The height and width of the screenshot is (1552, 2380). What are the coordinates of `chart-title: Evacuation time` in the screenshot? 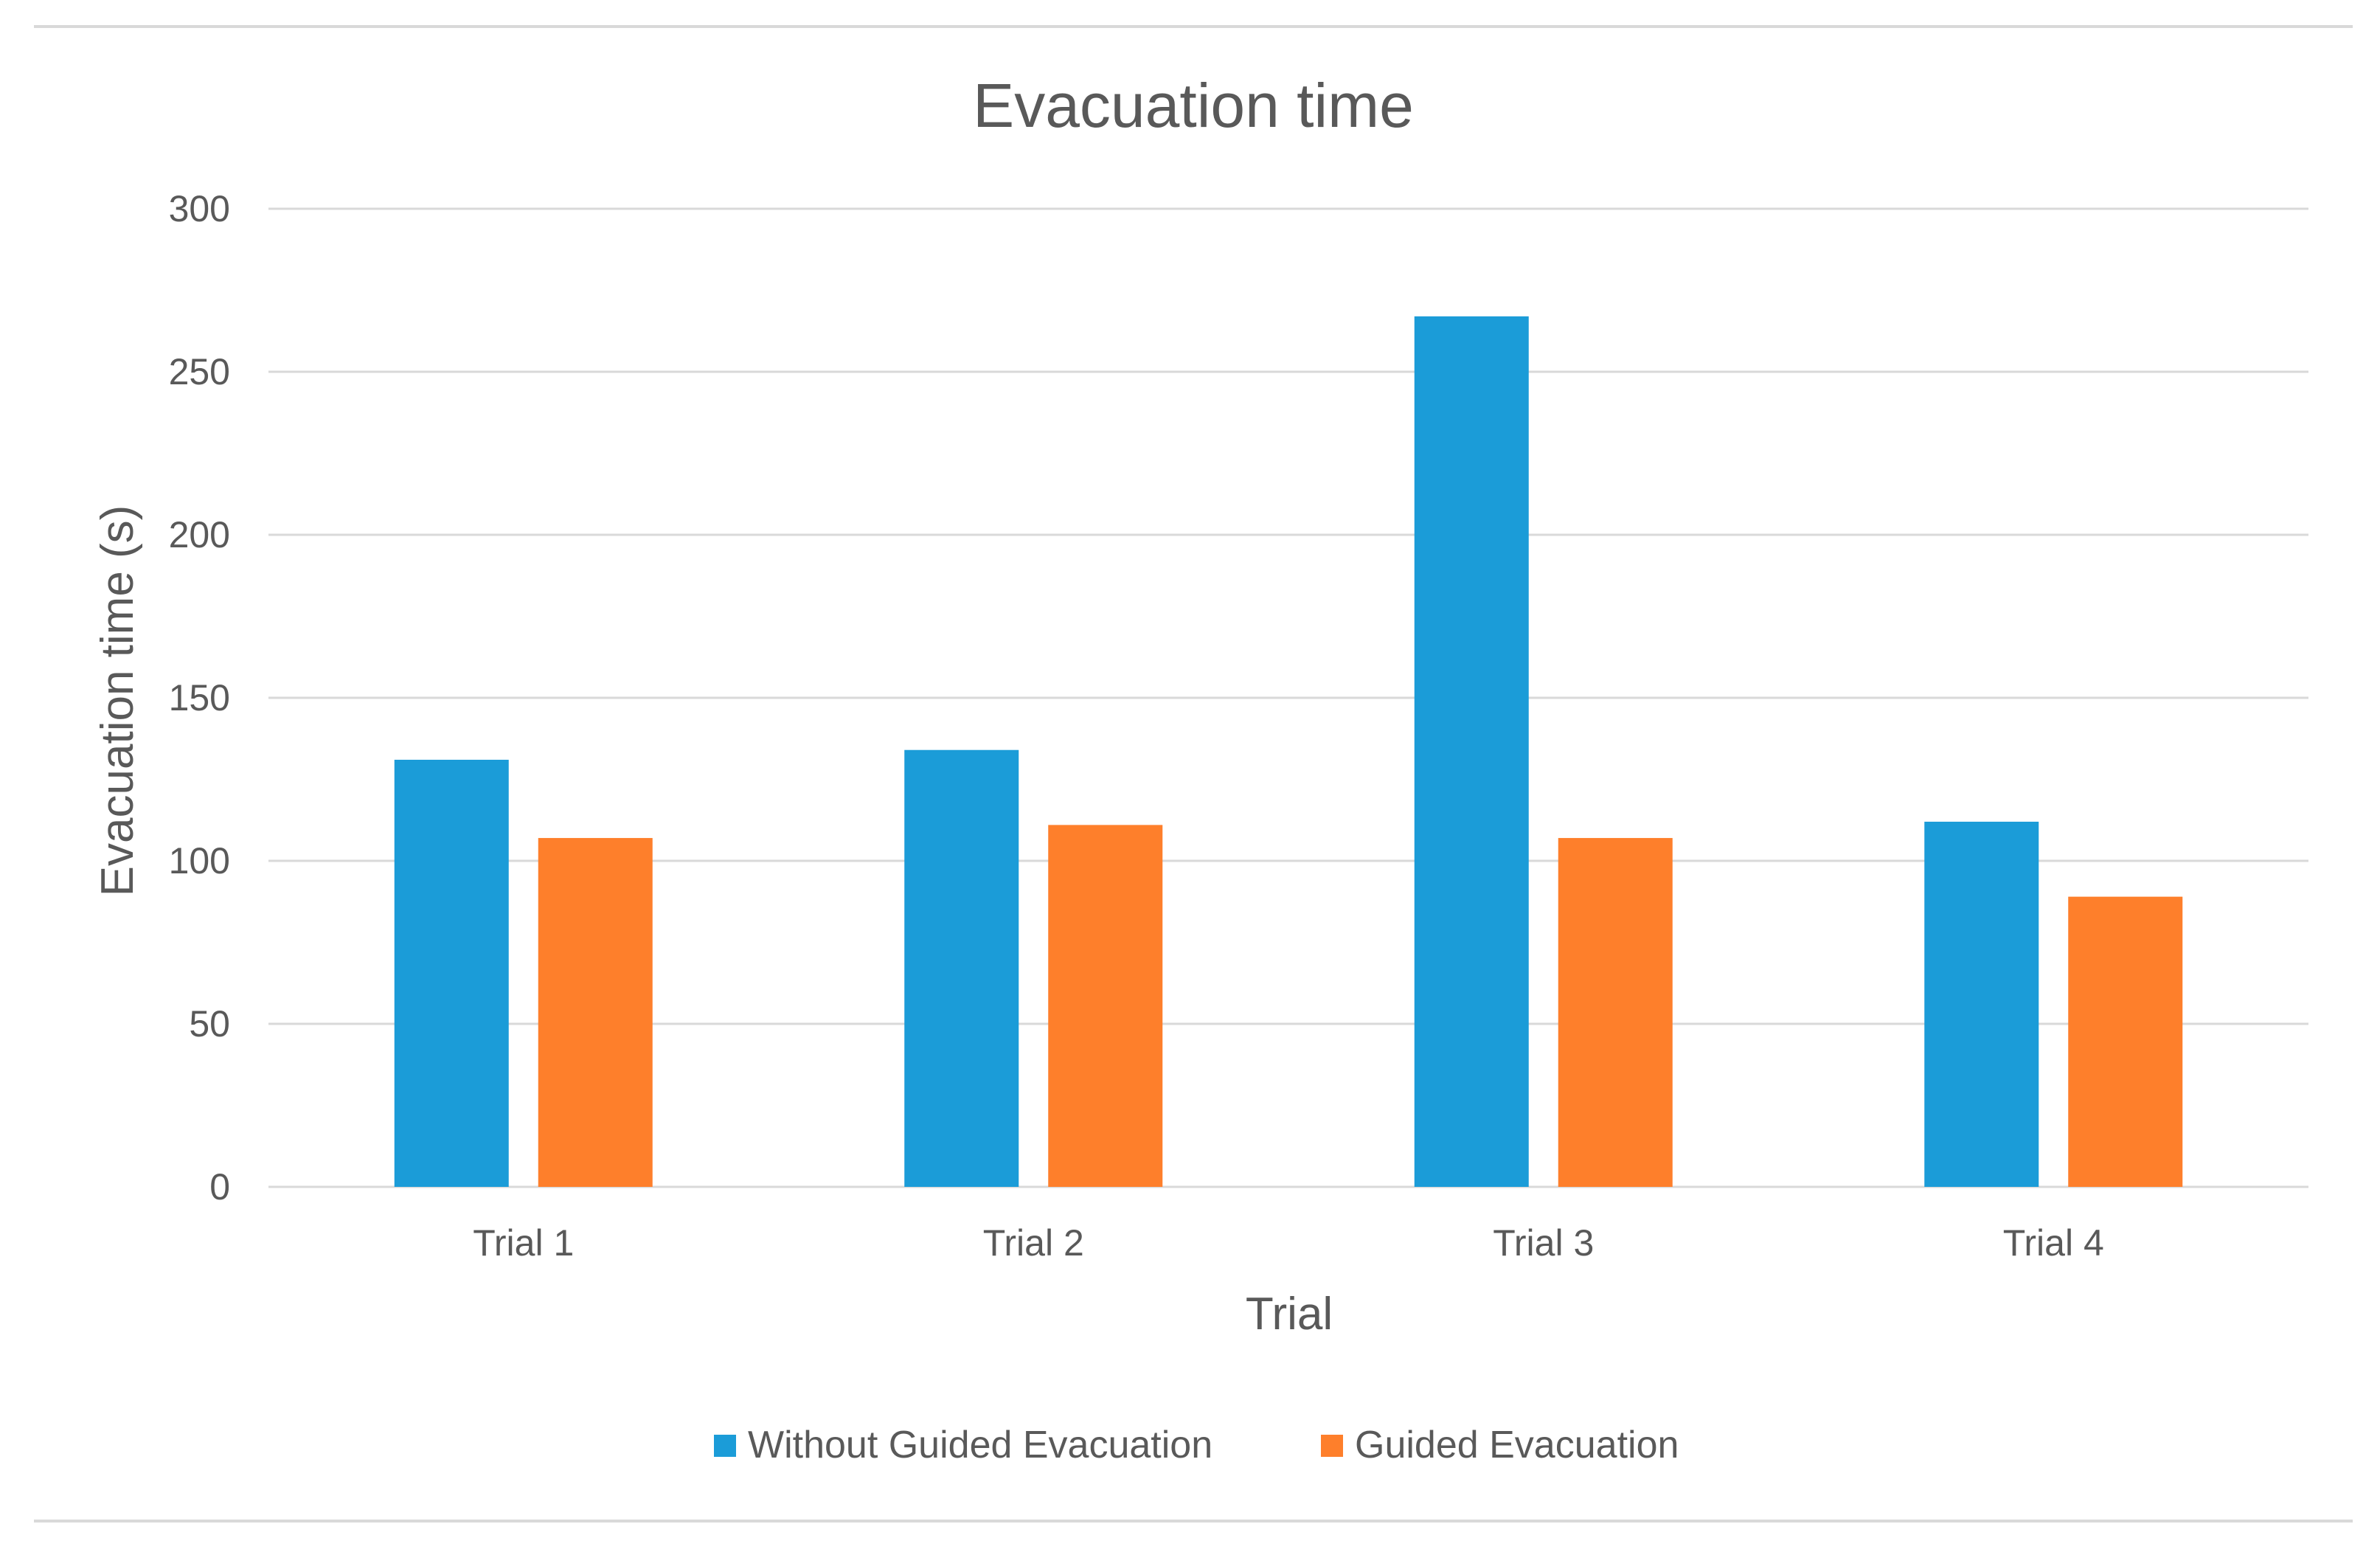 It's located at (1193, 105).